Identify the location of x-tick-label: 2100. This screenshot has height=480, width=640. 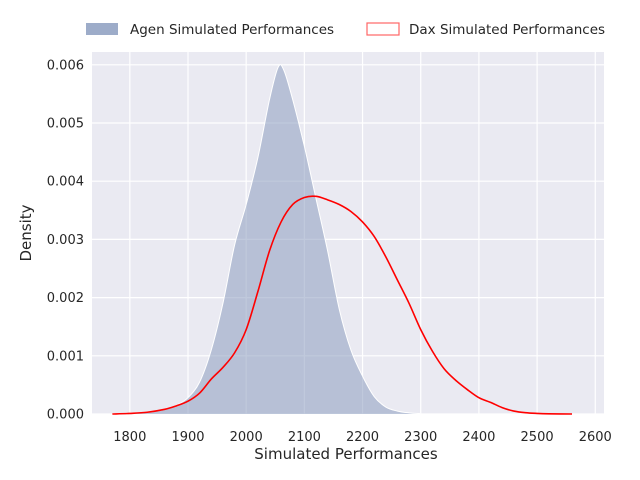
(304, 437).